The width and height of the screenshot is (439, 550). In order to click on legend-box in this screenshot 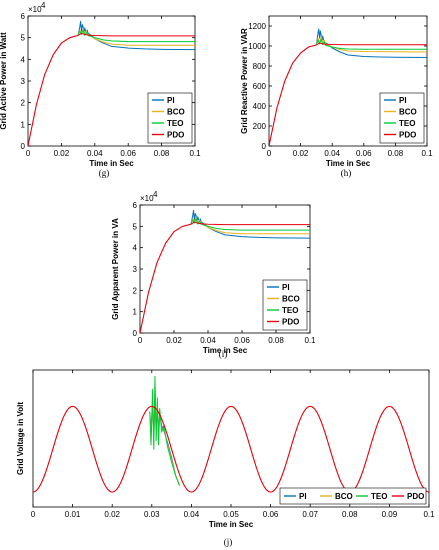, I will do `click(353, 496)`.